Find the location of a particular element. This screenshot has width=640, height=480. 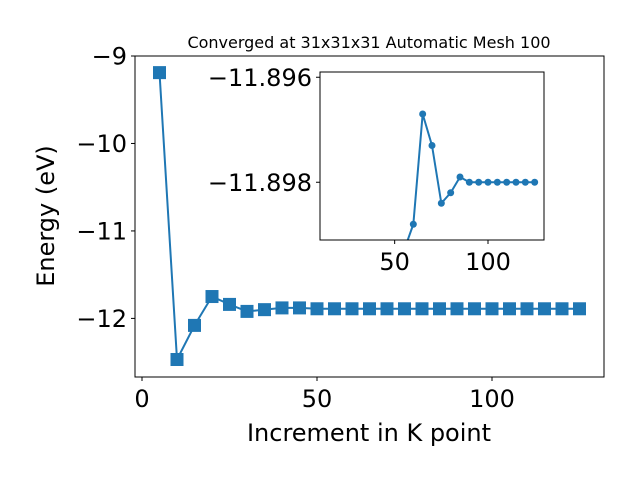

chart-title: Converged at 31x31x31 Automatic Mesh 100 is located at coordinates (368, 42).